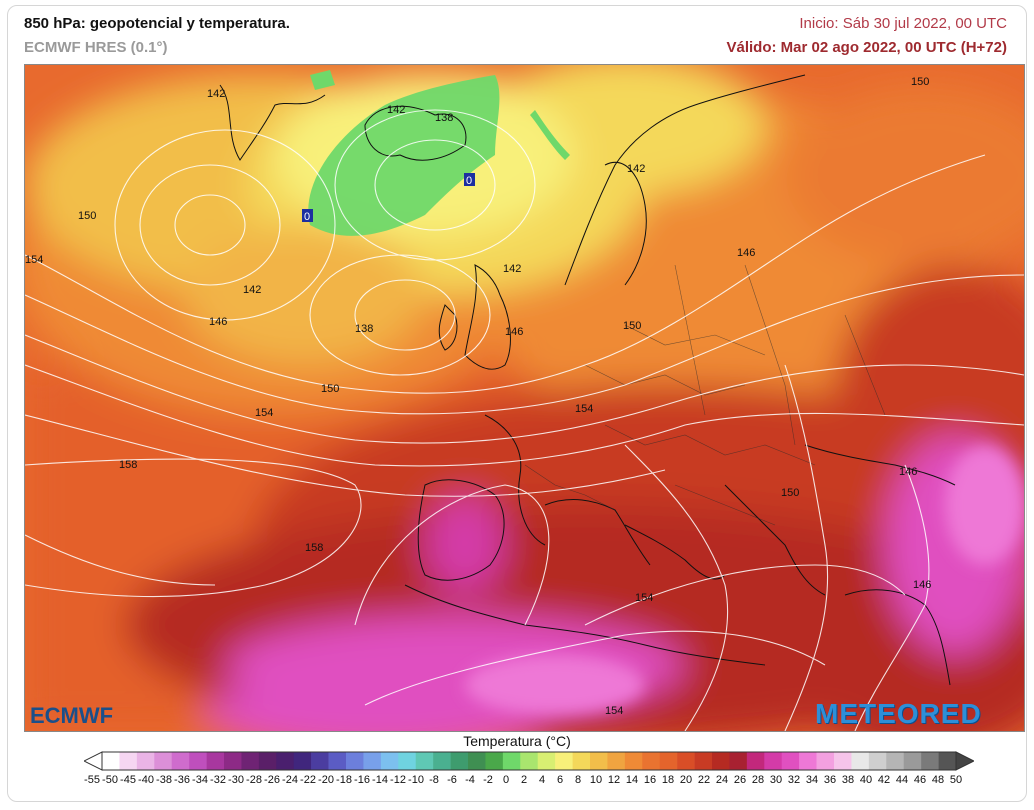 The image size is (1034, 810). What do you see at coordinates (218, 780) in the screenshot?
I see `legend-tick-label: -32` at bounding box center [218, 780].